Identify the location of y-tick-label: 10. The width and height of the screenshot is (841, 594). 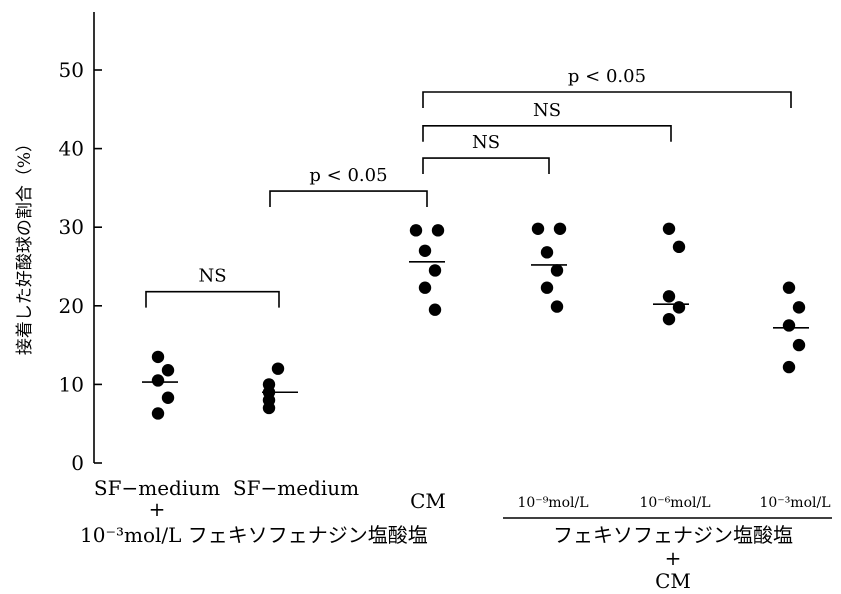
(71, 384).